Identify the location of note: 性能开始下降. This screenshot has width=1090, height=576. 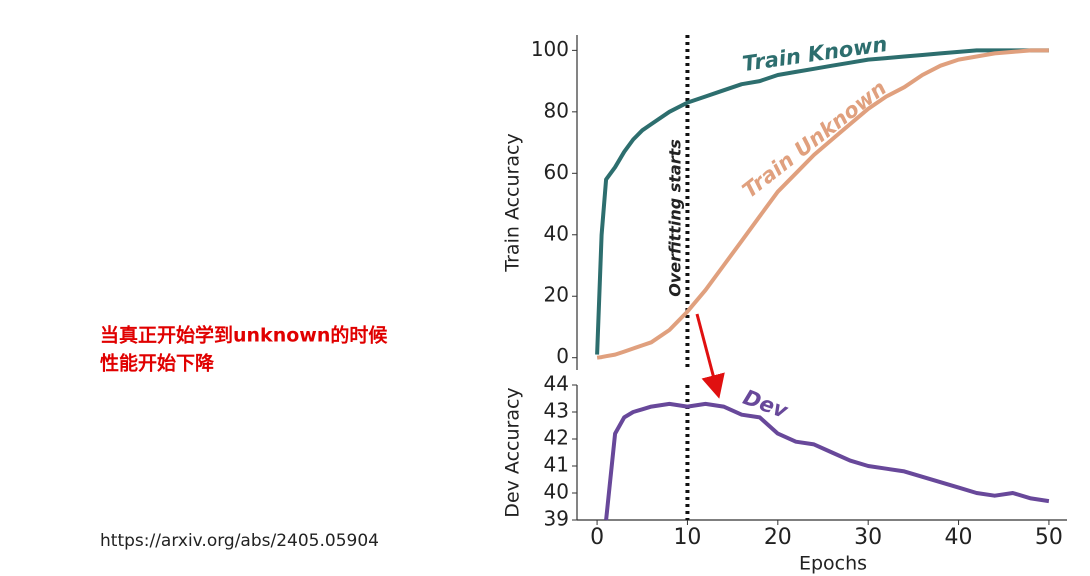
(157, 363).